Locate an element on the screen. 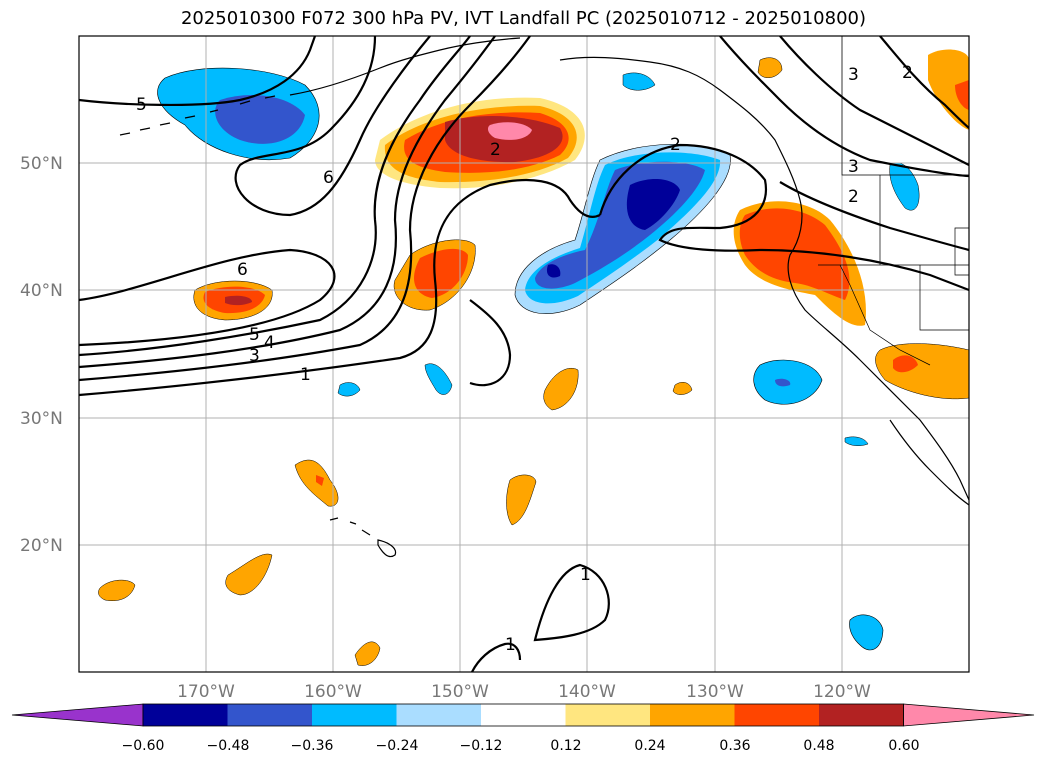  lon-label-120w: 120°W is located at coordinates (842, 692).